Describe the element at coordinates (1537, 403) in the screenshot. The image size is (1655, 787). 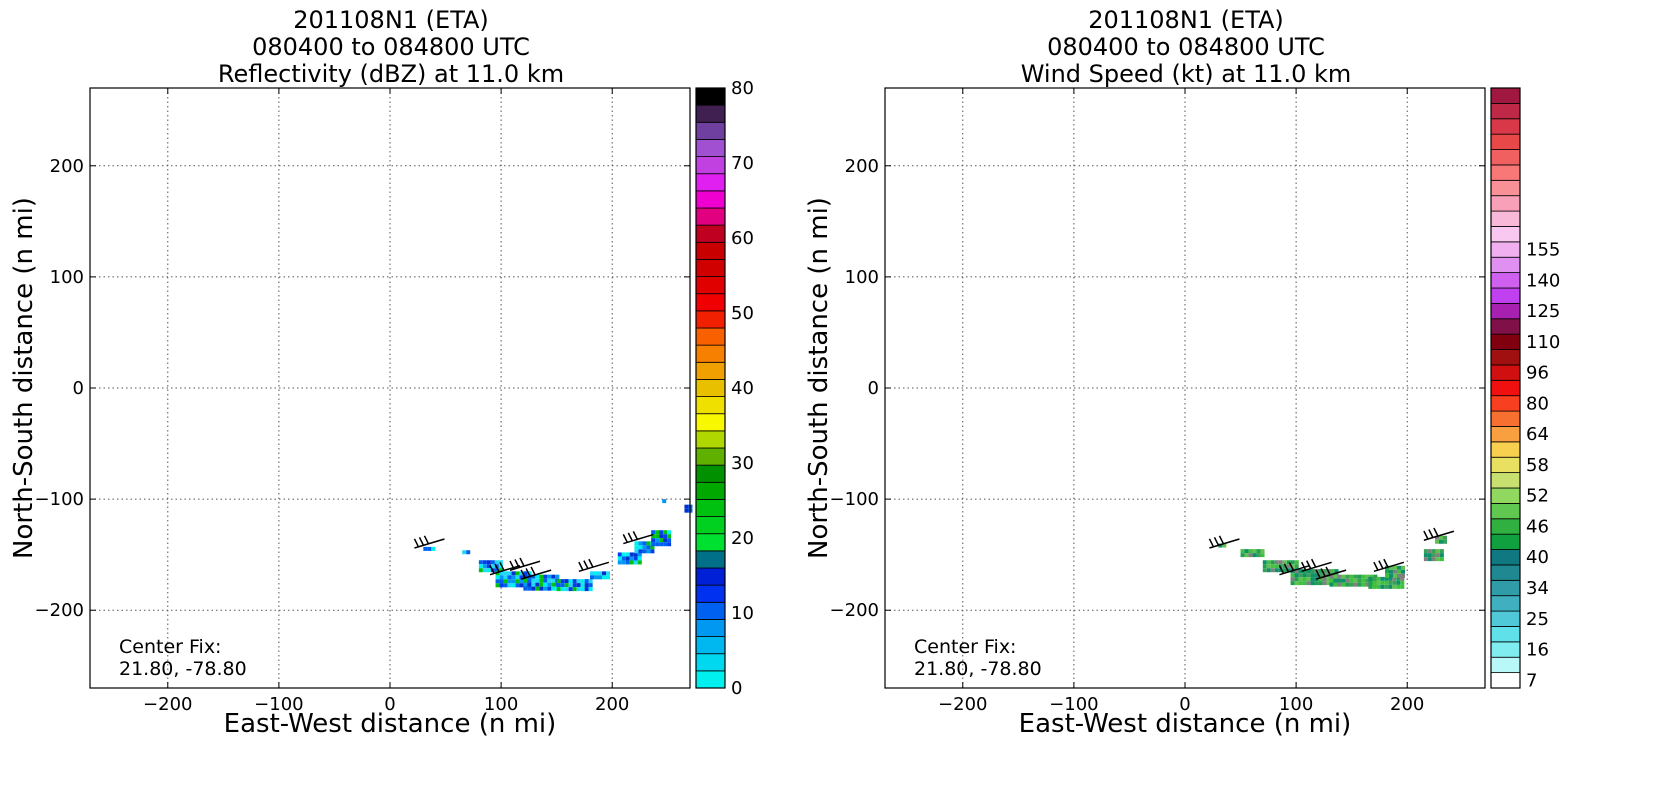
I see `colorbar-tick-label: 80` at that location.